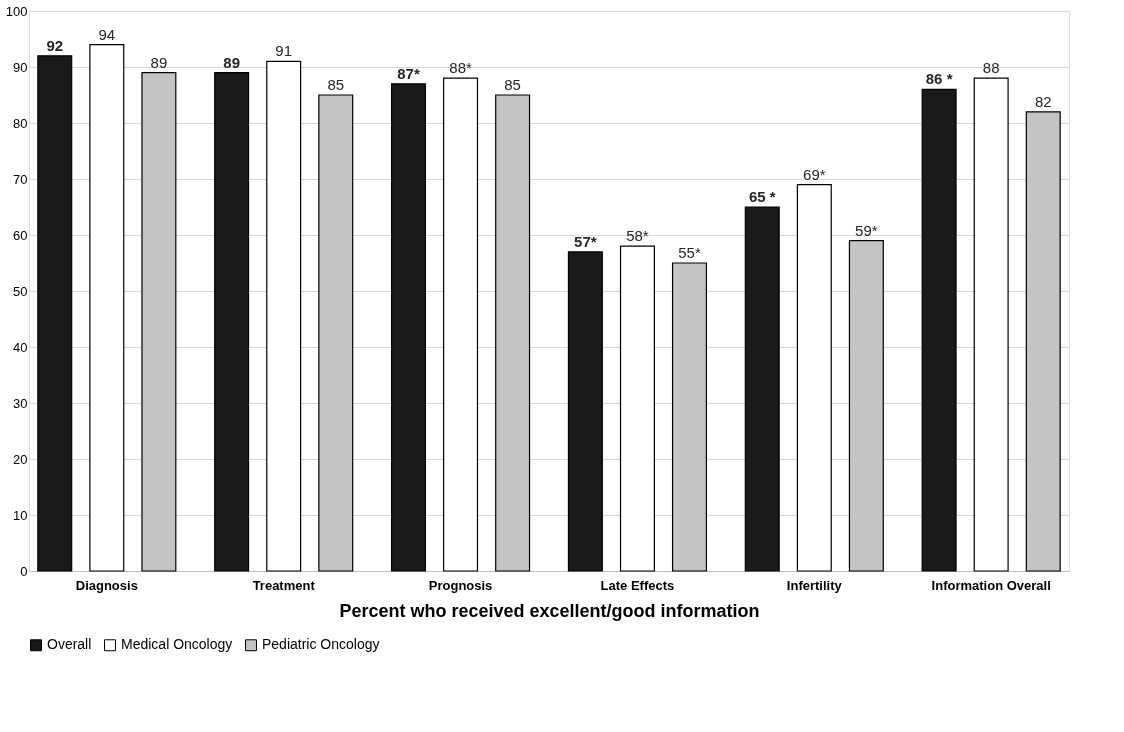  What do you see at coordinates (20, 347) in the screenshot?
I see `y-tick-label: 40` at bounding box center [20, 347].